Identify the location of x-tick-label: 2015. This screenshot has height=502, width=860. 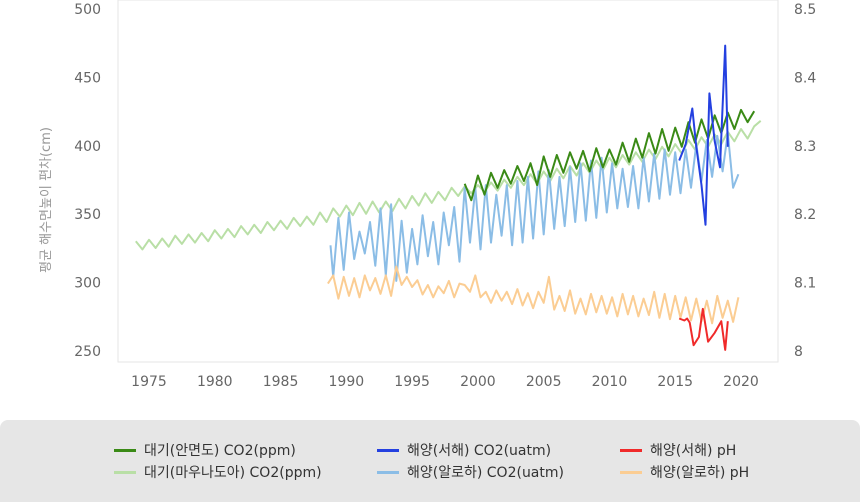
(675, 382).